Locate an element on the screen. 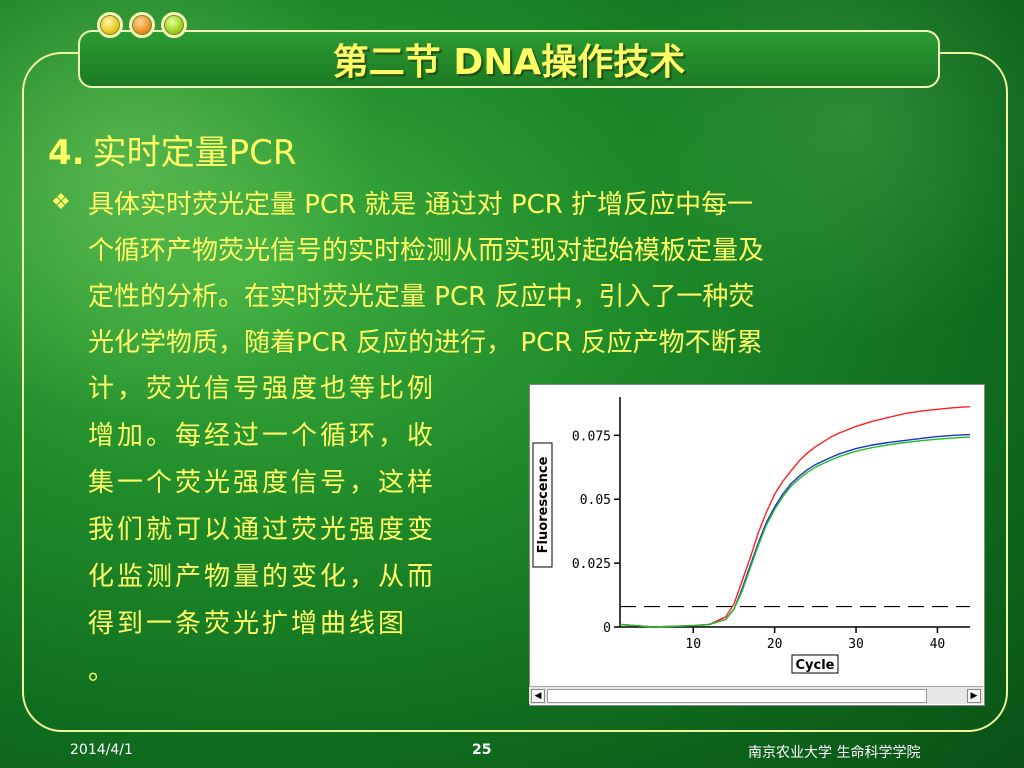  x-axis-label: Cycle is located at coordinates (815, 665).